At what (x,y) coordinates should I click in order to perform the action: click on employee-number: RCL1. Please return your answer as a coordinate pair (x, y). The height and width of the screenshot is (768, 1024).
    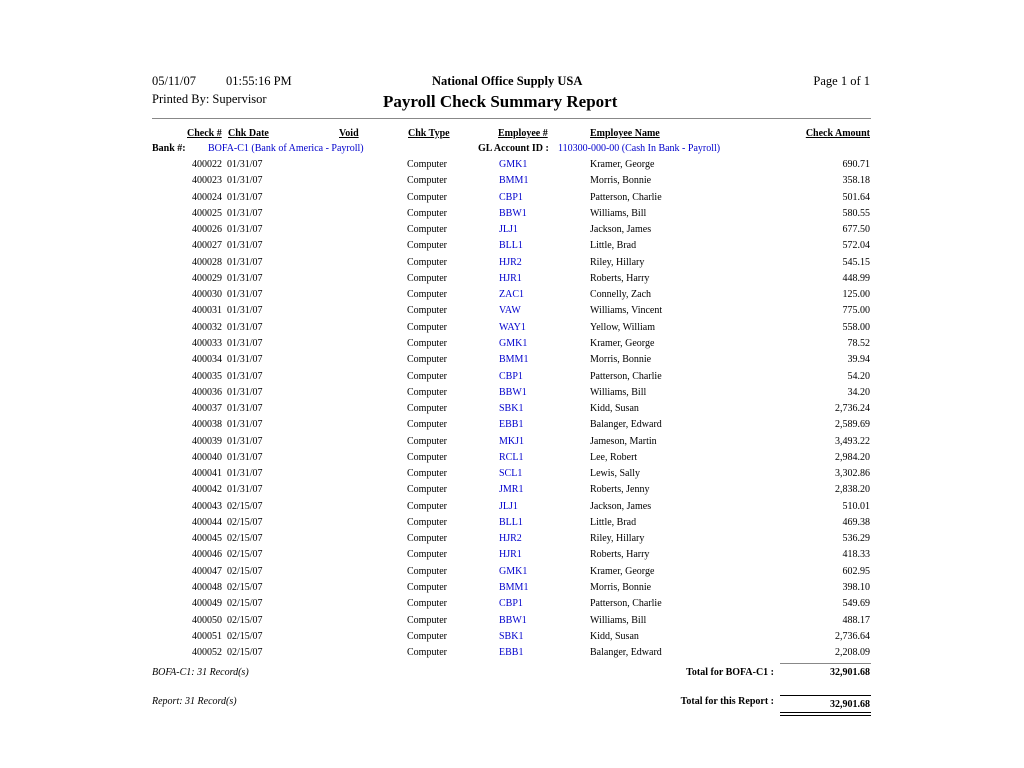
    Looking at the image, I should click on (511, 457).